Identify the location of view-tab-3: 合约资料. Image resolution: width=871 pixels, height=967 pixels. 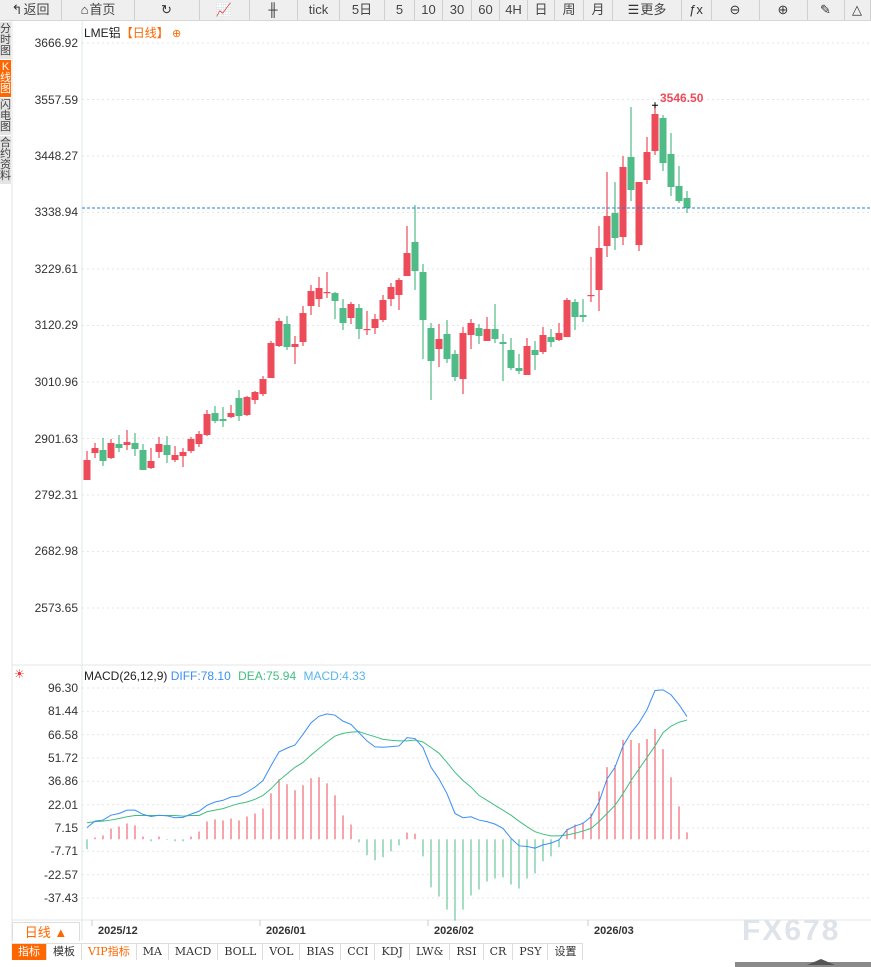
(5, 160).